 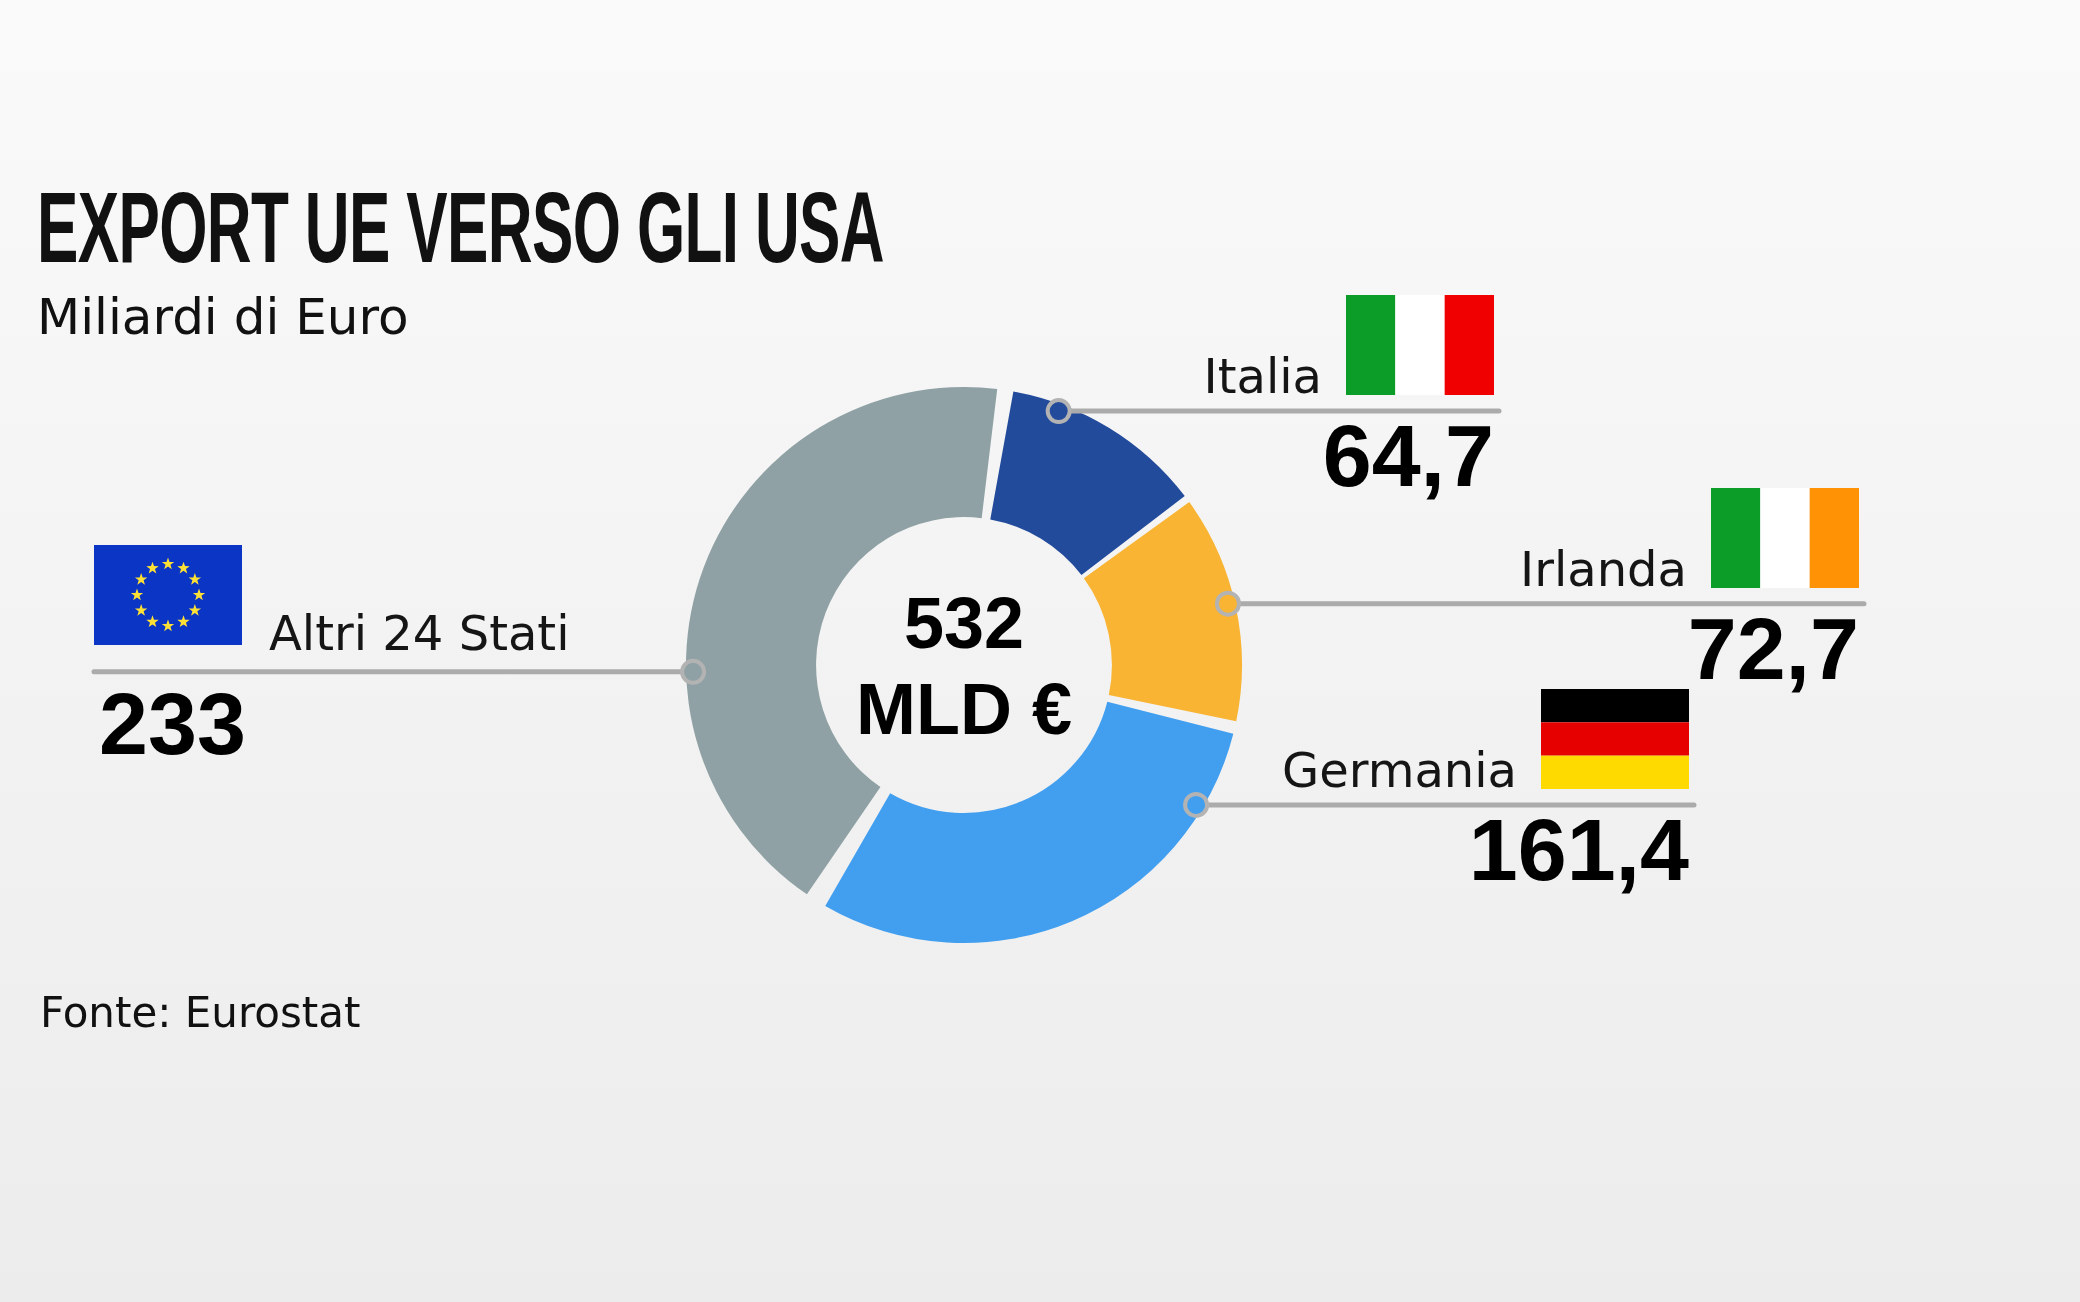 I want to click on data-label: 233, so click(x=172, y=723).